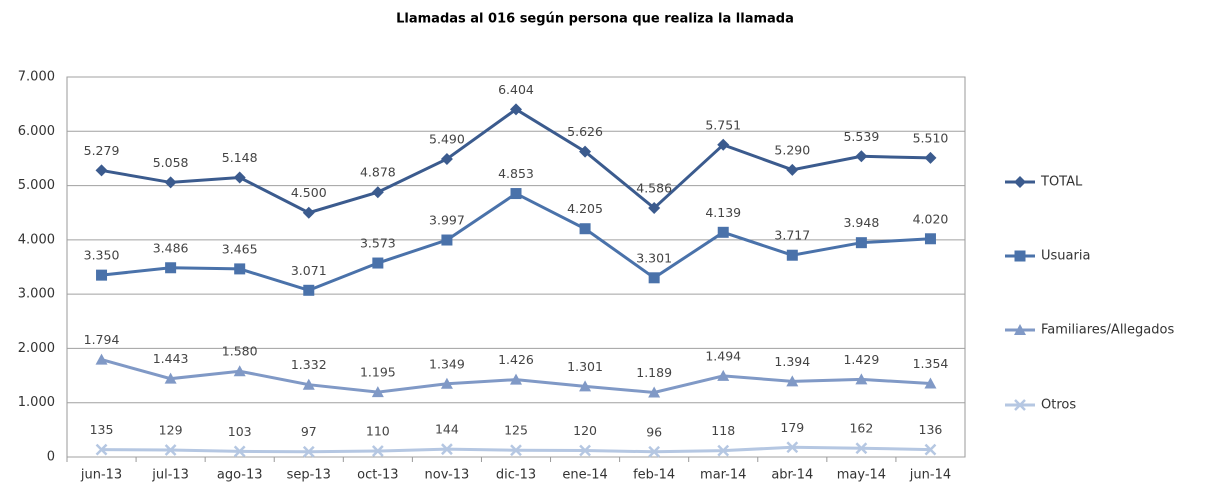  I want to click on data-label: 179, so click(792, 427).